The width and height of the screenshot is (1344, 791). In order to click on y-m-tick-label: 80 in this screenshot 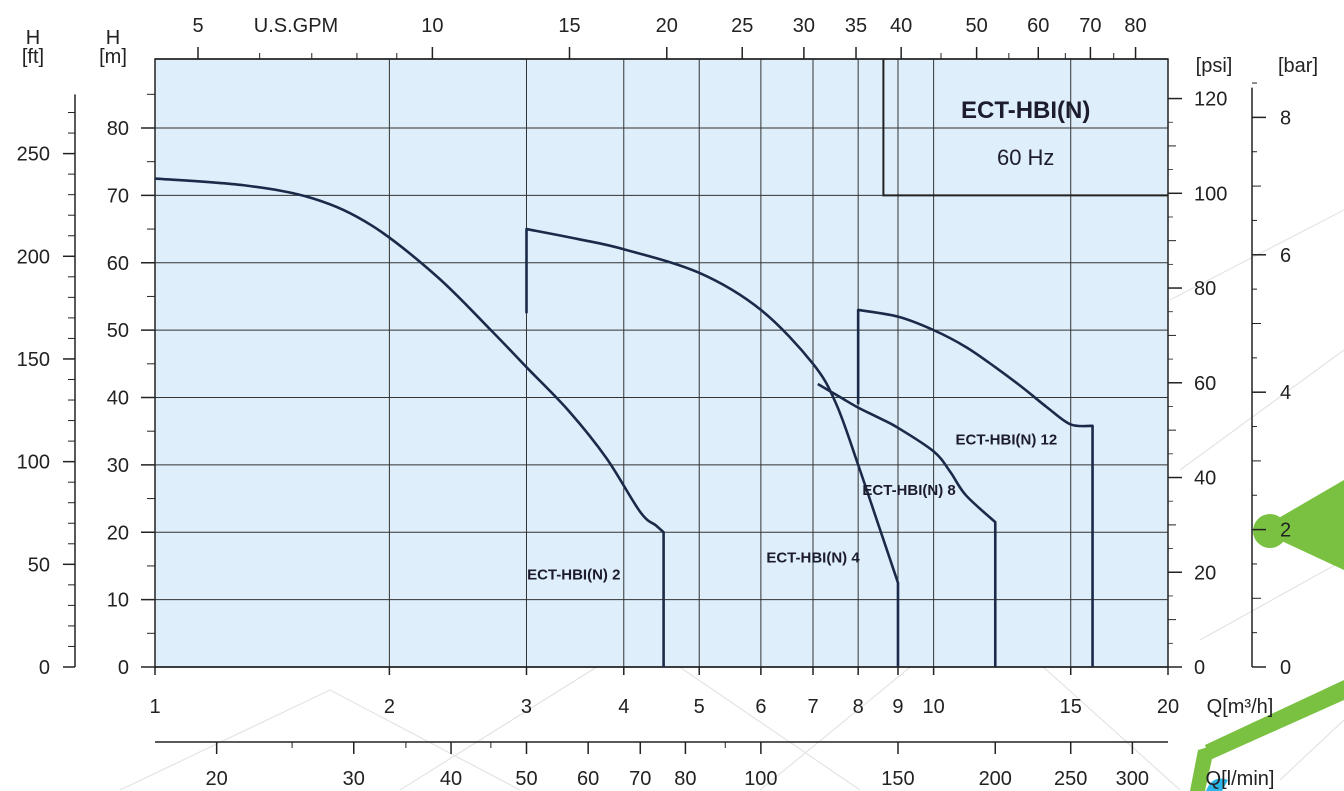, I will do `click(118, 129)`.